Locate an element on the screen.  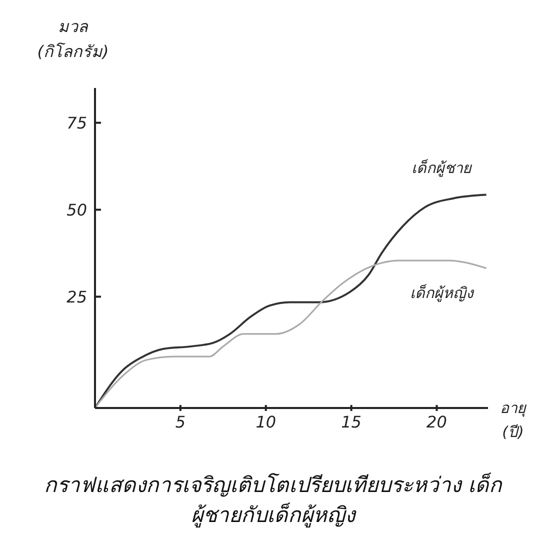
series-label: เด็กผู้ชาย is located at coordinates (441, 167).